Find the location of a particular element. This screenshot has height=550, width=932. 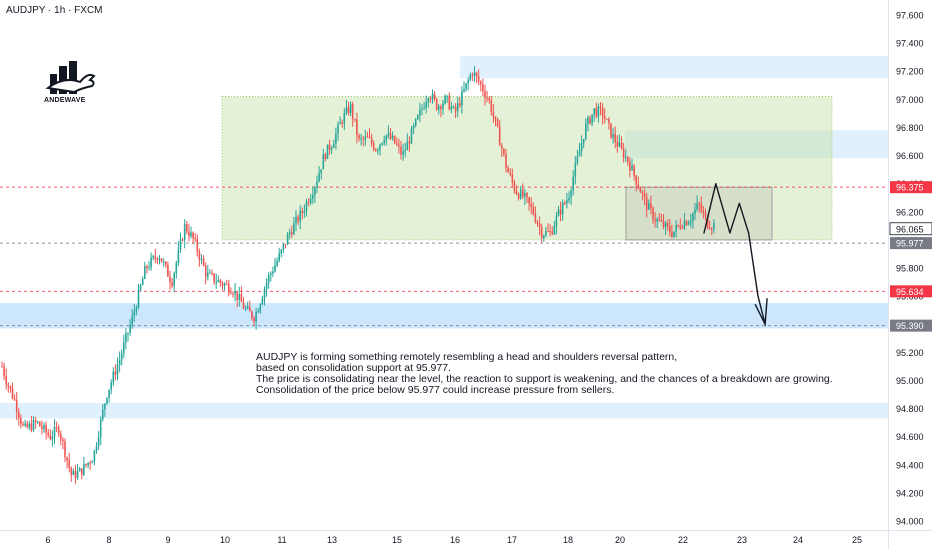

x-tick-label: 13 is located at coordinates (332, 540).